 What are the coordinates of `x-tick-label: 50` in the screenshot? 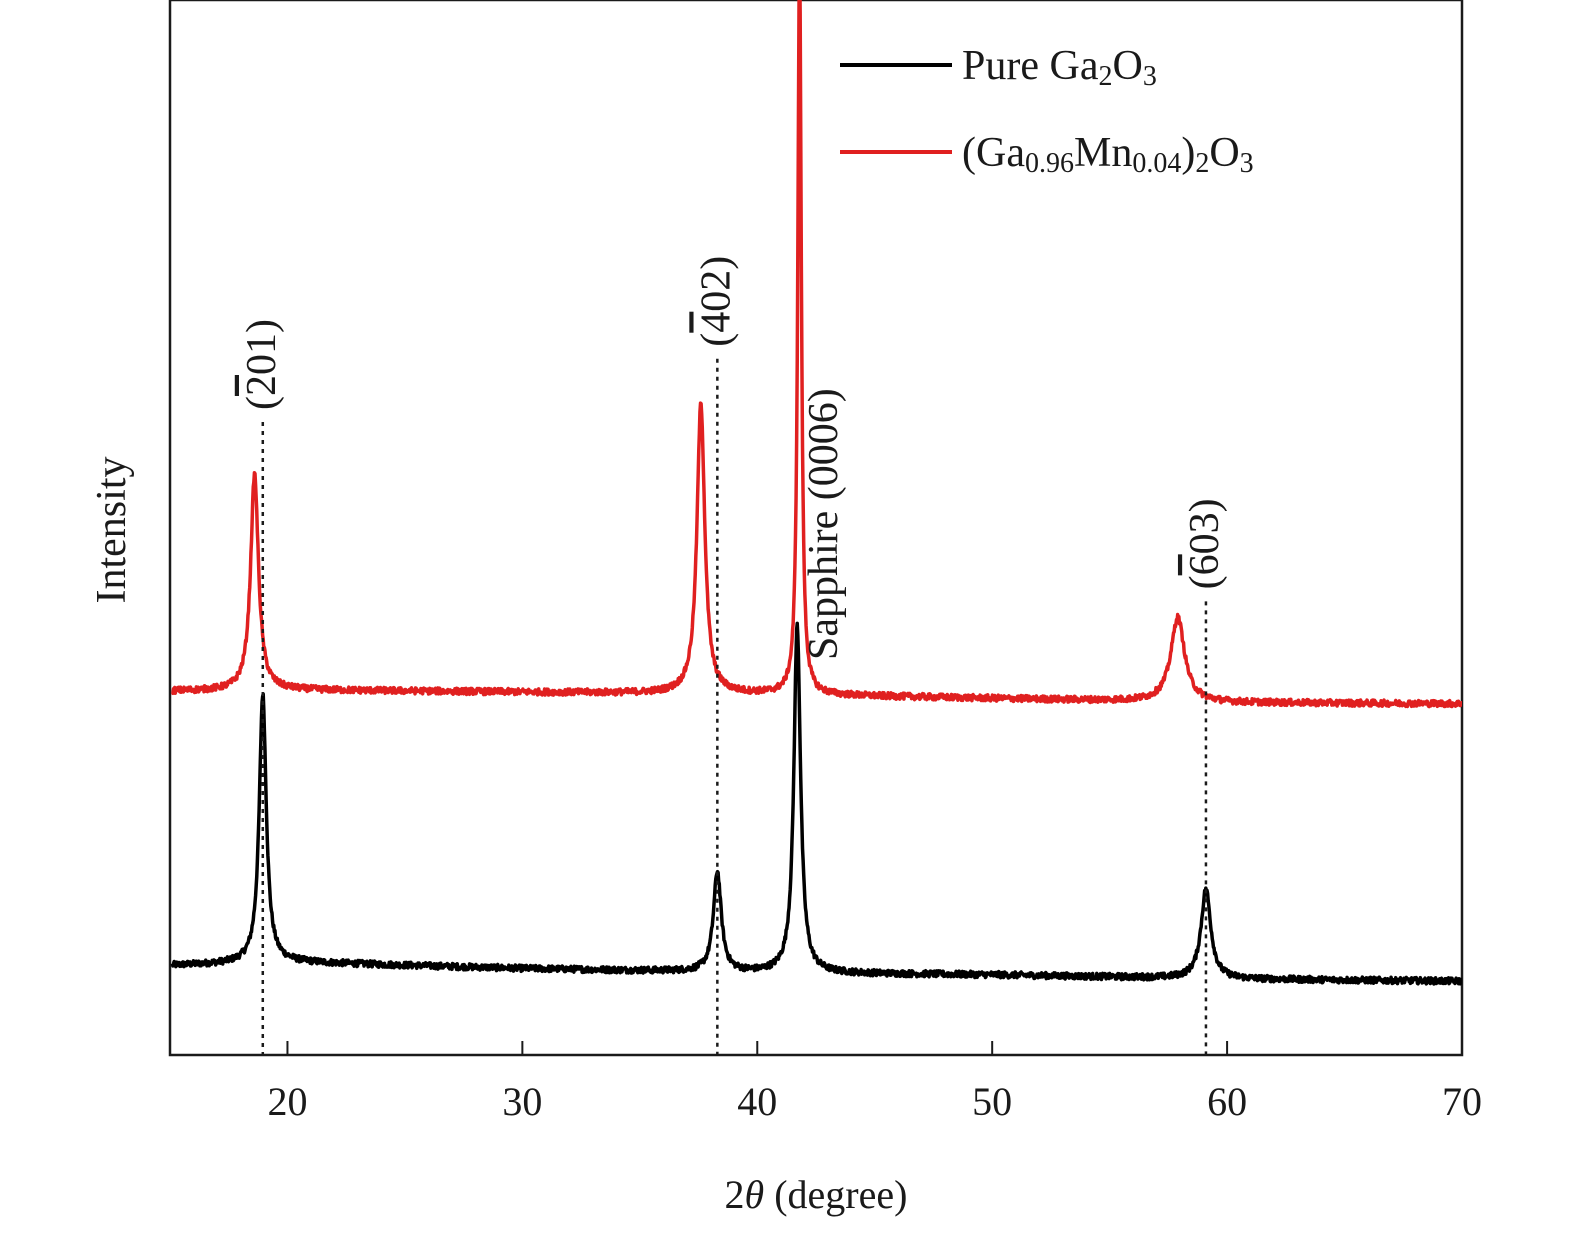 It's located at (992, 1101).